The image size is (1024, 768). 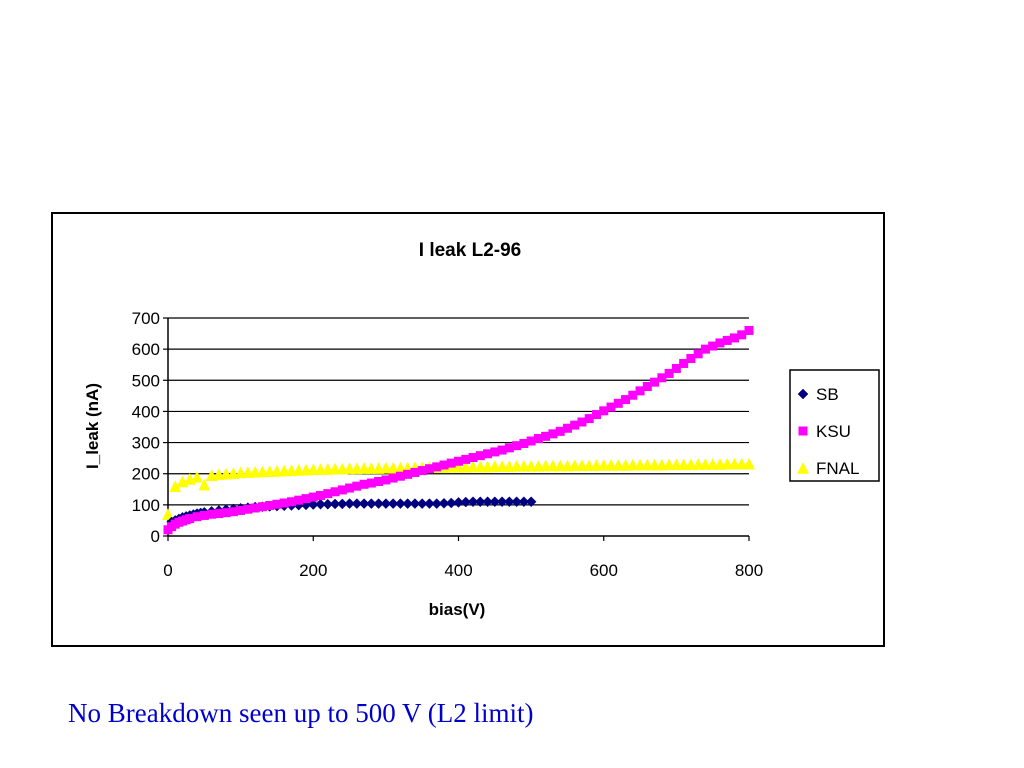 What do you see at coordinates (837, 468) in the screenshot?
I see `legend-label-fnal: FNAL` at bounding box center [837, 468].